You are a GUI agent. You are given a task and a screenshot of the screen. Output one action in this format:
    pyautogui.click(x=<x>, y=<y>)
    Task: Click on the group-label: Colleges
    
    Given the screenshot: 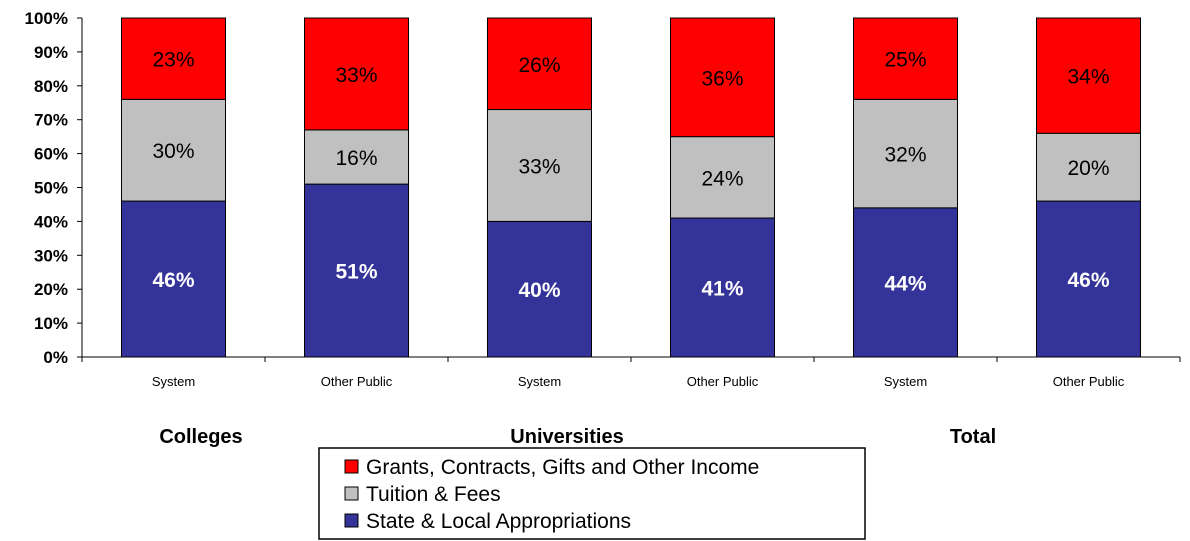 What is the action you would take?
    pyautogui.click(x=200, y=437)
    